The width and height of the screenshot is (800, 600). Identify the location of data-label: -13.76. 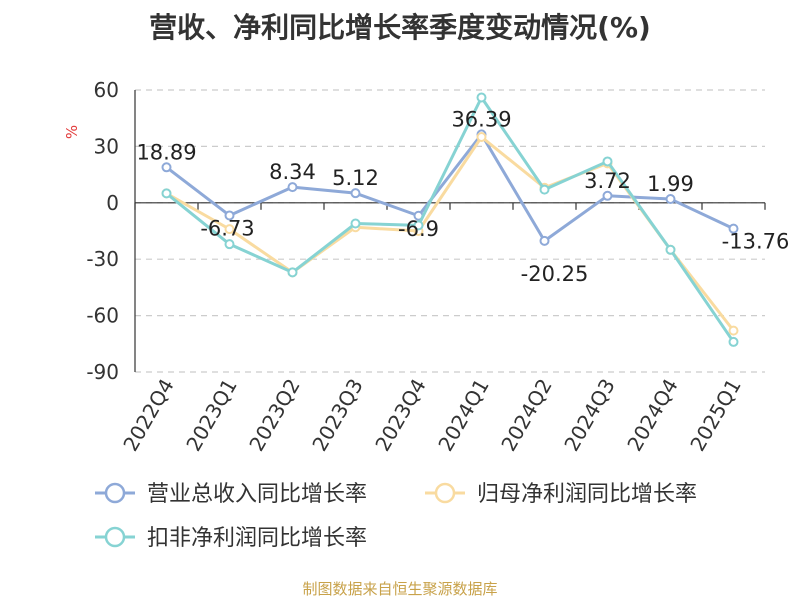
(756, 242).